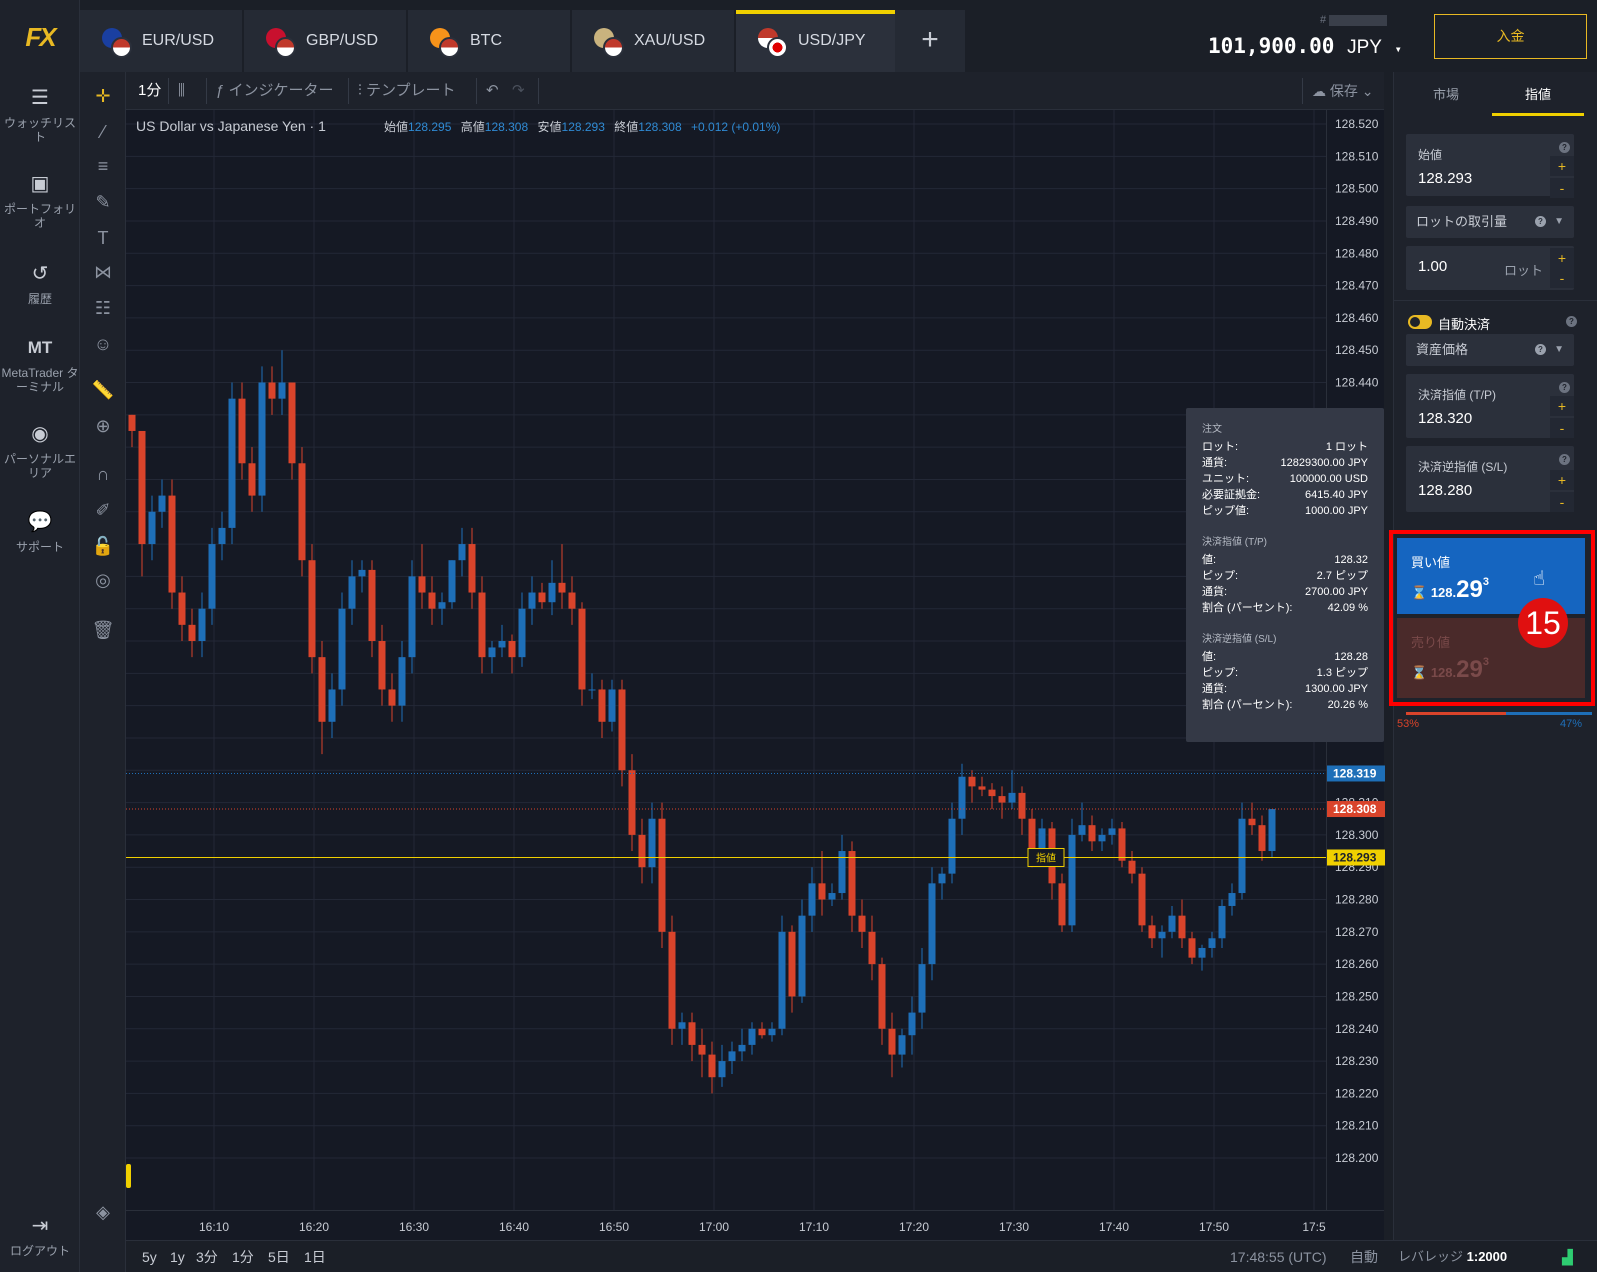  What do you see at coordinates (40, 532) in the screenshot?
I see `nav-support: 💬 サポート` at bounding box center [40, 532].